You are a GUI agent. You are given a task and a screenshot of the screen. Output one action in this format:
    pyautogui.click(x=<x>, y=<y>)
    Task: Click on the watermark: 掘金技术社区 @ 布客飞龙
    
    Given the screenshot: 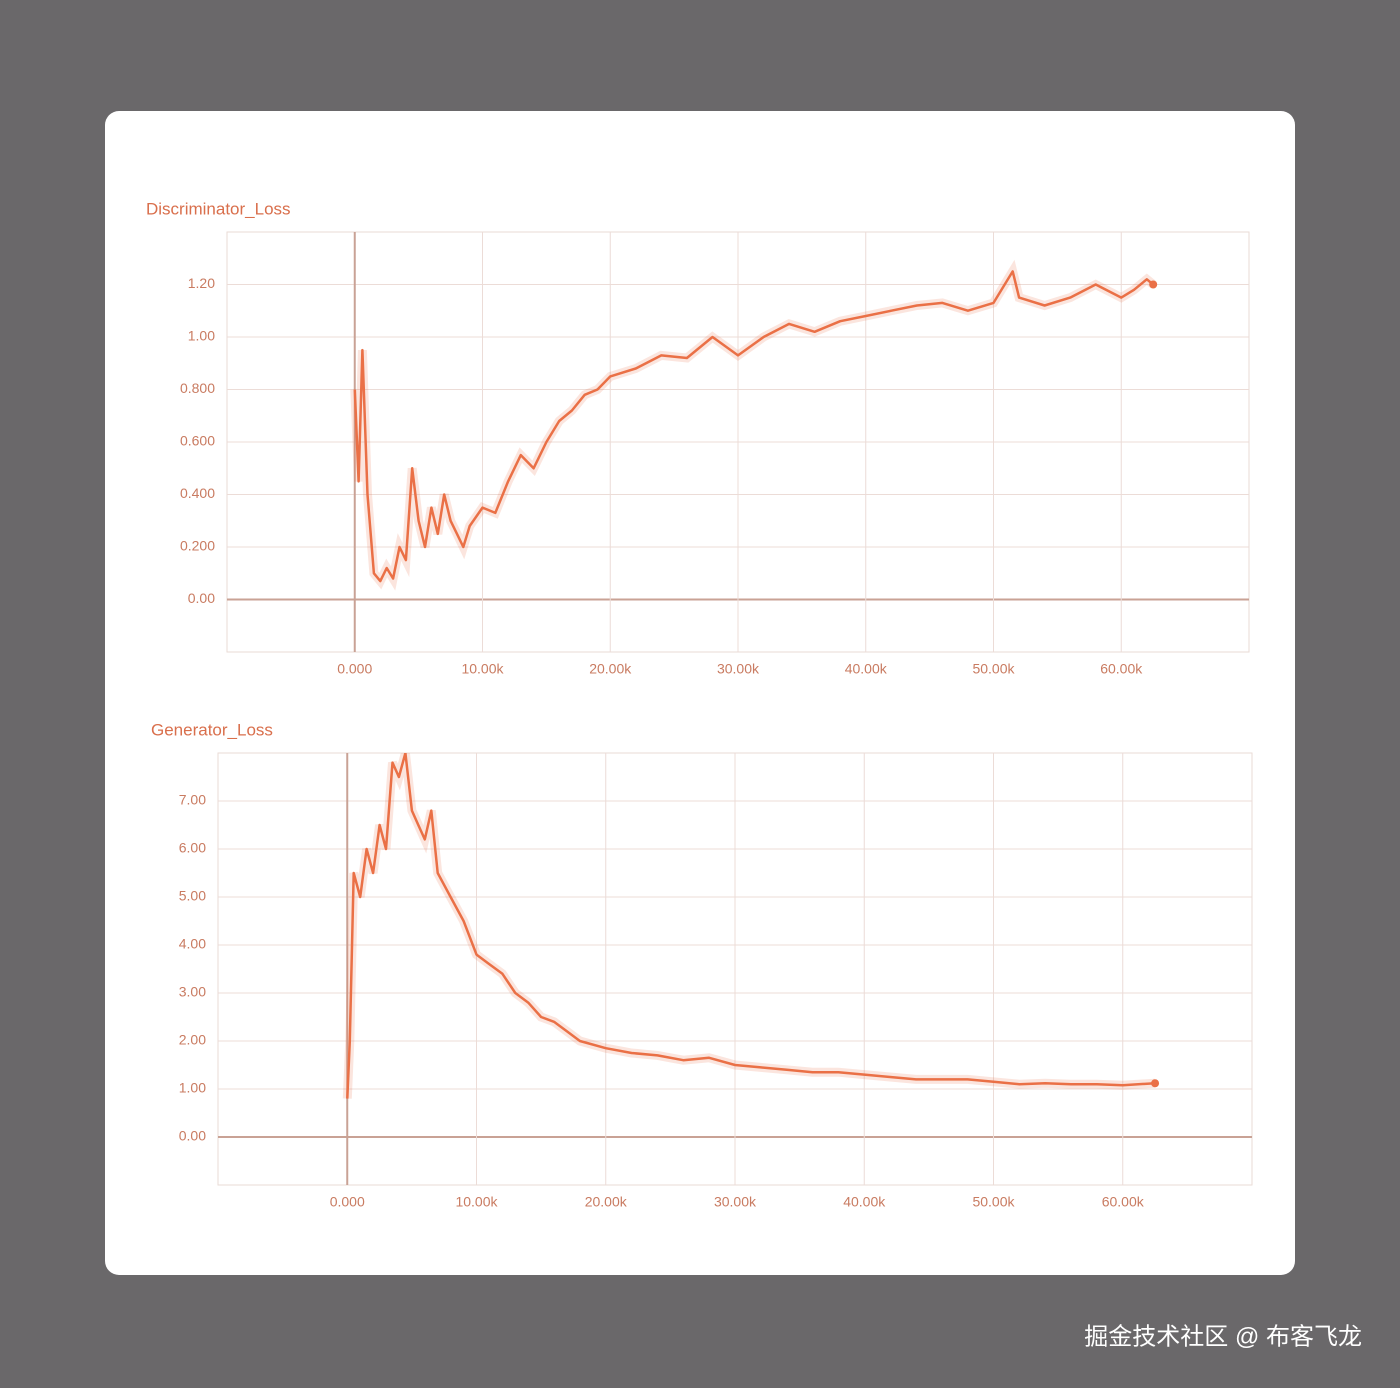 What is the action you would take?
    pyautogui.click(x=1223, y=1336)
    